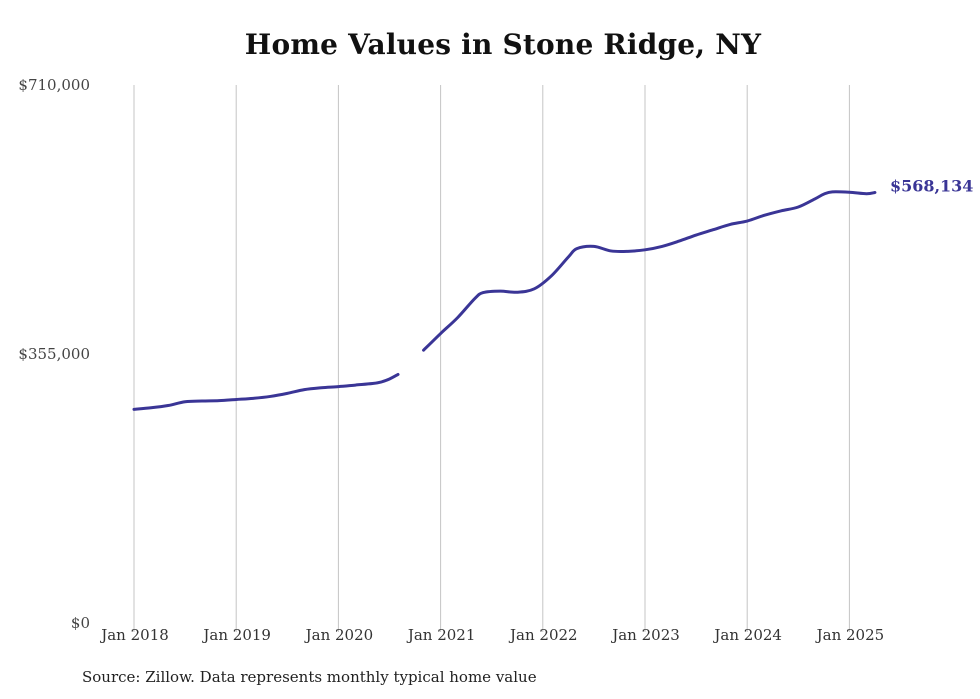 This screenshot has height=699, width=980. What do you see at coordinates (503, 44) in the screenshot?
I see `chart-title: Home Values in Stone Ridge, NY` at bounding box center [503, 44].